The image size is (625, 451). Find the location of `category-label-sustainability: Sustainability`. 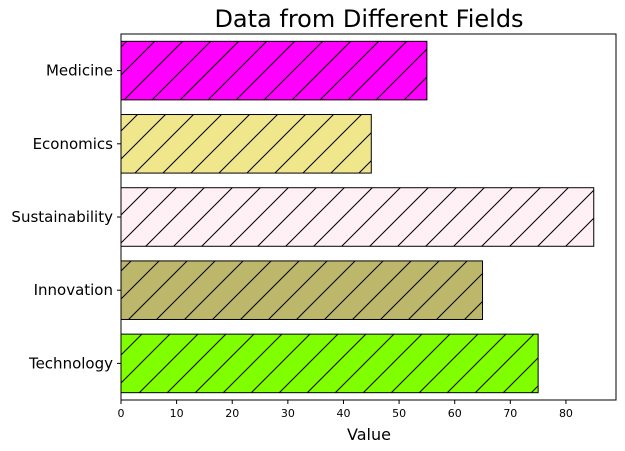

category-label-sustainability: Sustainability is located at coordinates (62, 217).